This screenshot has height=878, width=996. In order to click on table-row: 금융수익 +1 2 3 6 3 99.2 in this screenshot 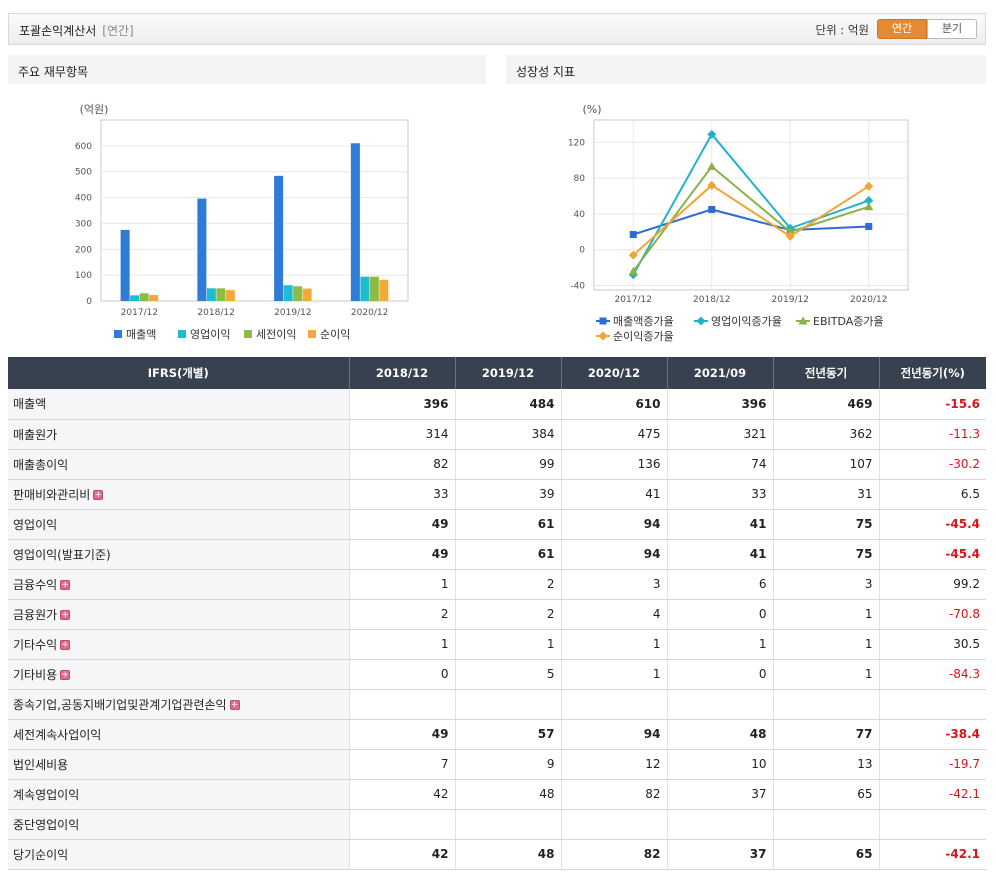, I will do `click(497, 584)`.